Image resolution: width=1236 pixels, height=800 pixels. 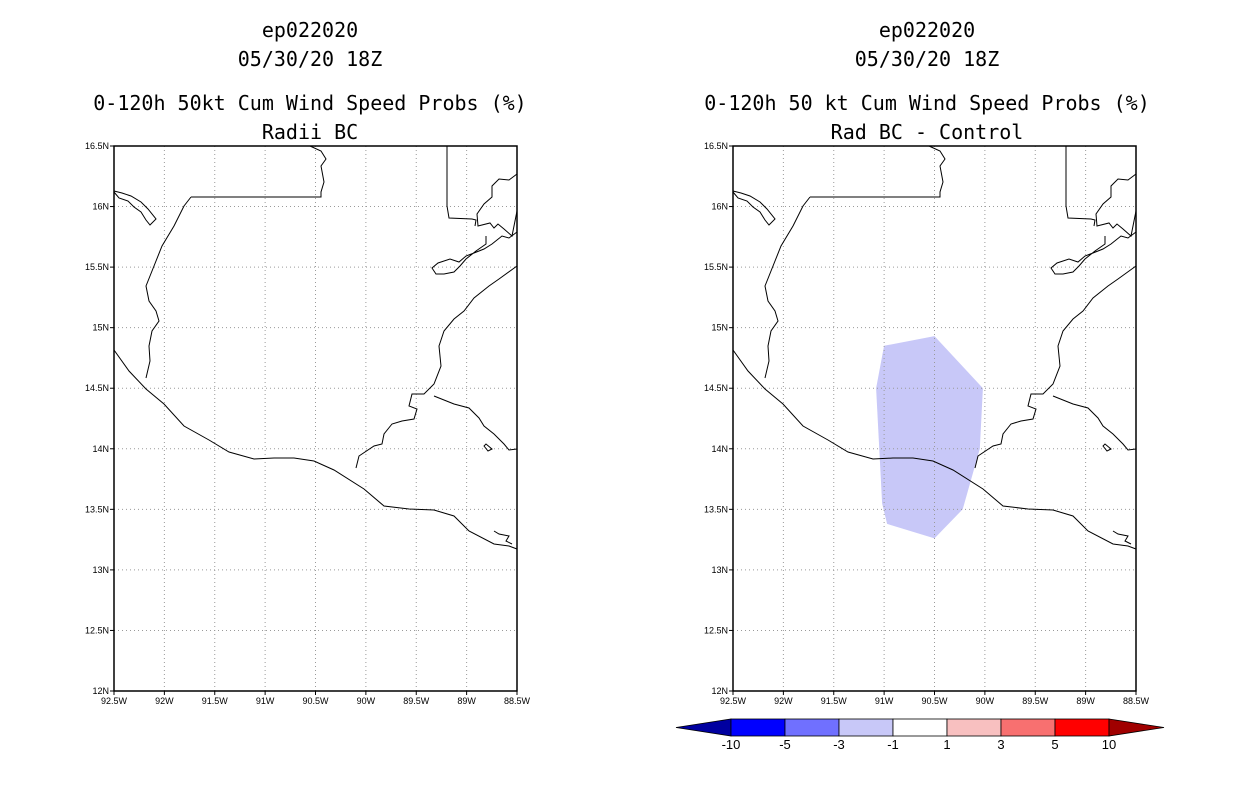 I want to click on left-title-datetime: 05/30/20 18Z, so click(x=310, y=59).